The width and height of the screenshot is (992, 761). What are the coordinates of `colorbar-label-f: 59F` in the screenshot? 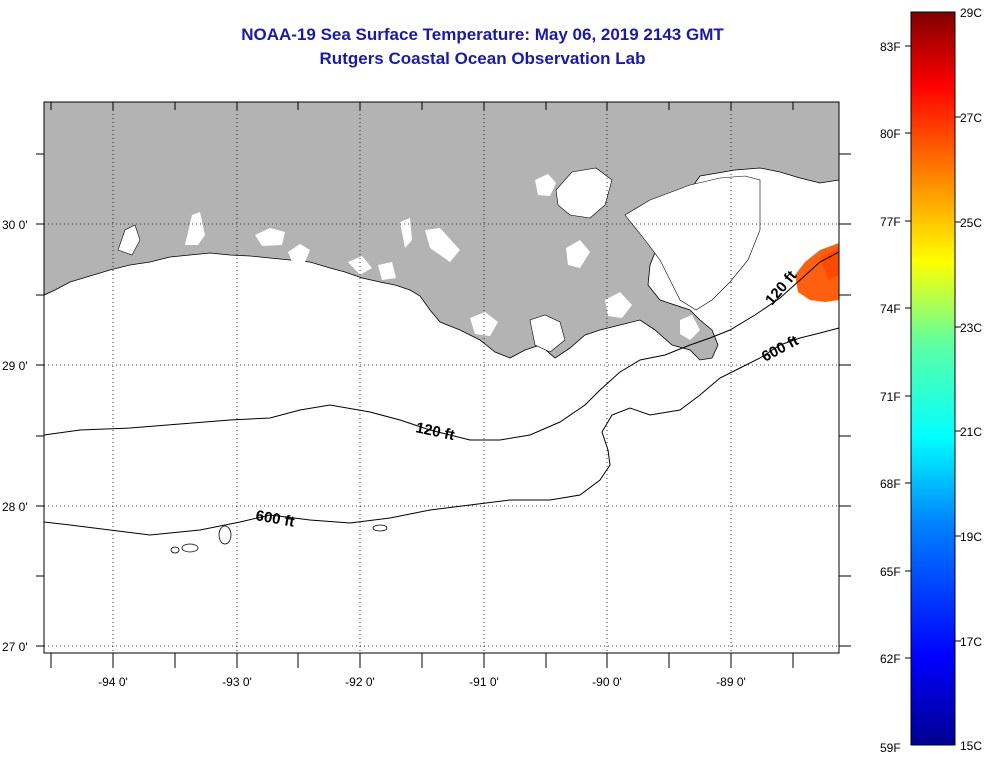 It's located at (890, 748).